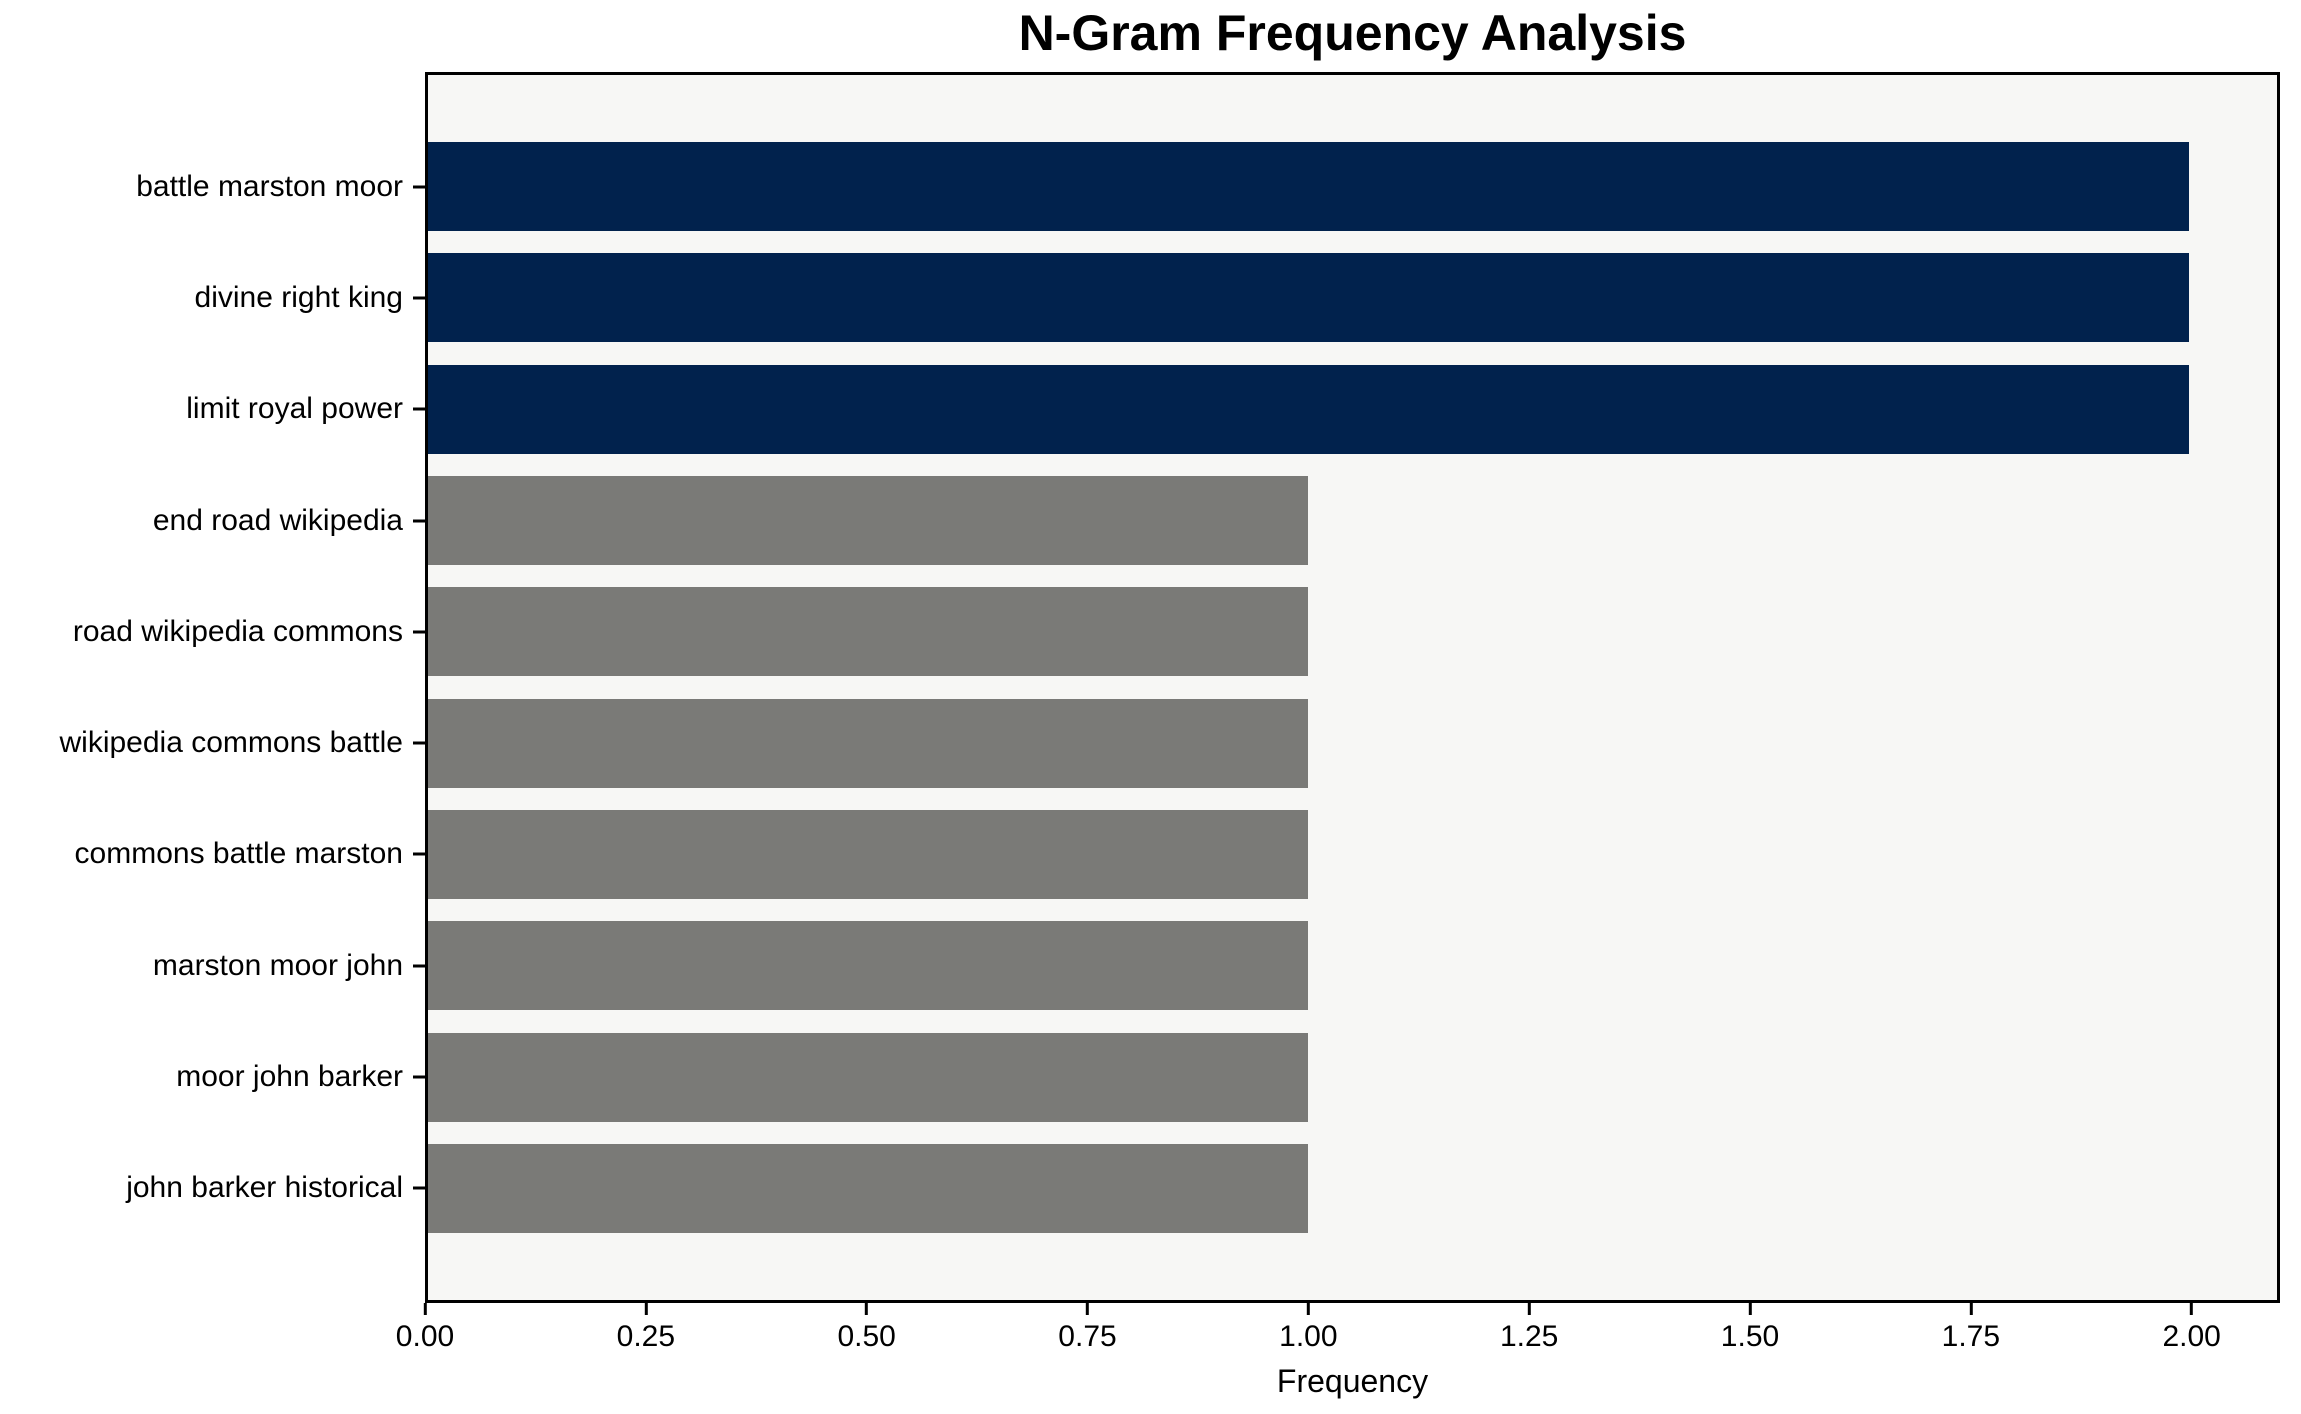 The width and height of the screenshot is (2301, 1414). I want to click on x-tick-label: 1.75, so click(1971, 1336).